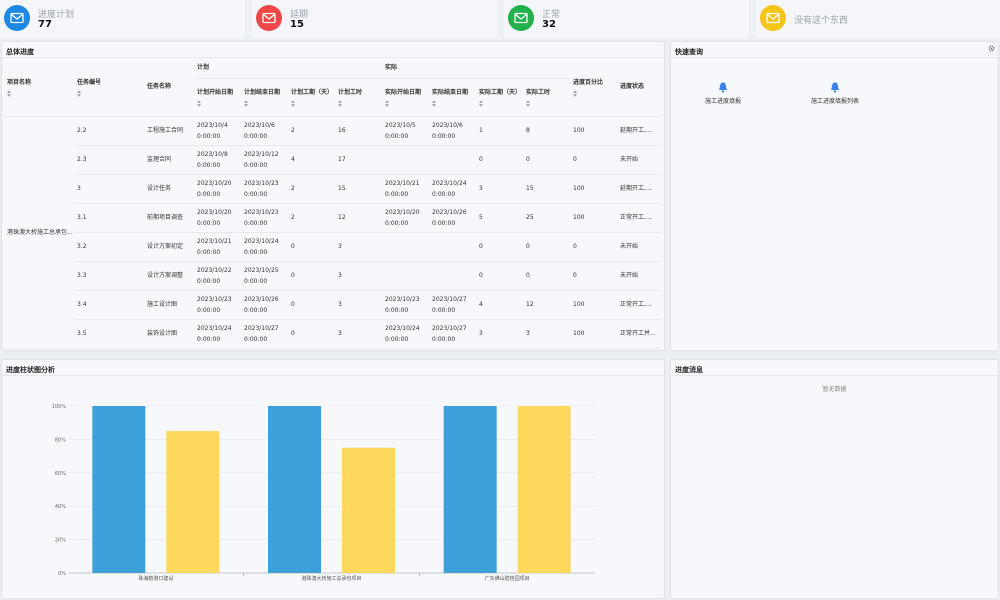 This screenshot has width=1000, height=600. Describe the element at coordinates (405, 218) in the screenshot. I see `table-cell: 2023/10/20 0:00:00` at that location.